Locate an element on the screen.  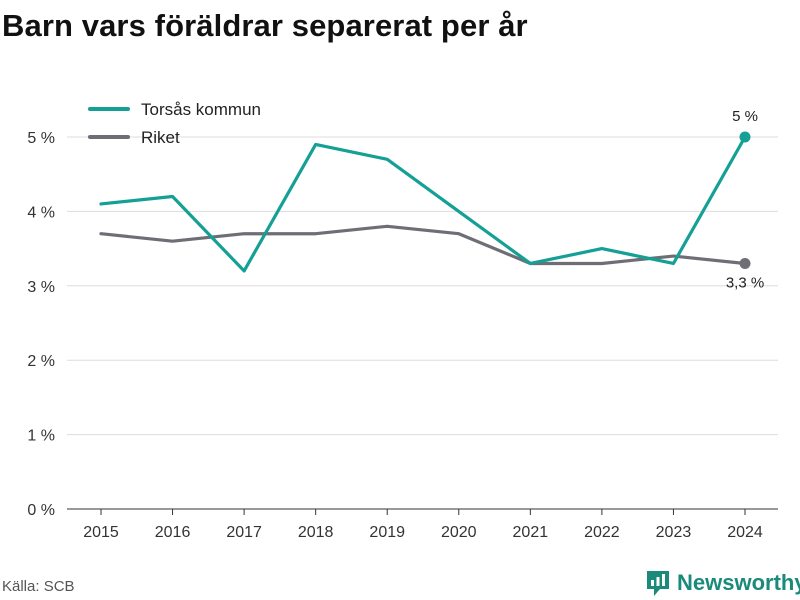
data-label-torsas: 5 % is located at coordinates (745, 116).